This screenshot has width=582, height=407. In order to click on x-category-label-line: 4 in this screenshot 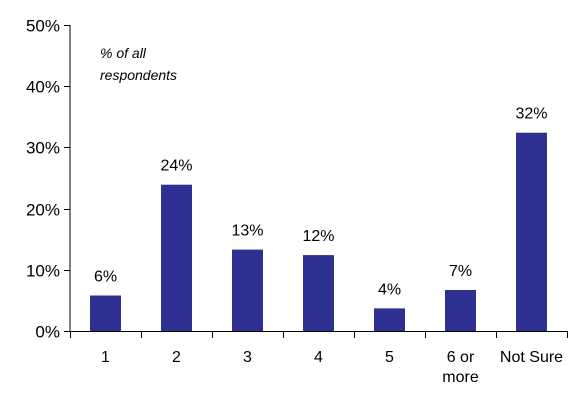, I will do `click(318, 357)`.